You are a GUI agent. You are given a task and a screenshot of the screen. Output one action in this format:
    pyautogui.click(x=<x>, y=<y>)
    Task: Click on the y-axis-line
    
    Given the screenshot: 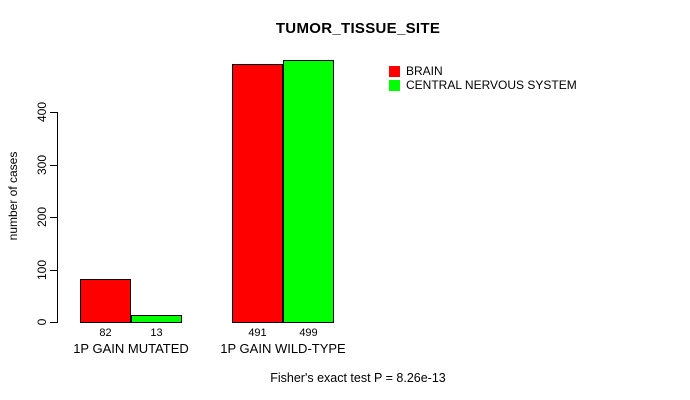 What is the action you would take?
    pyautogui.click(x=57, y=217)
    